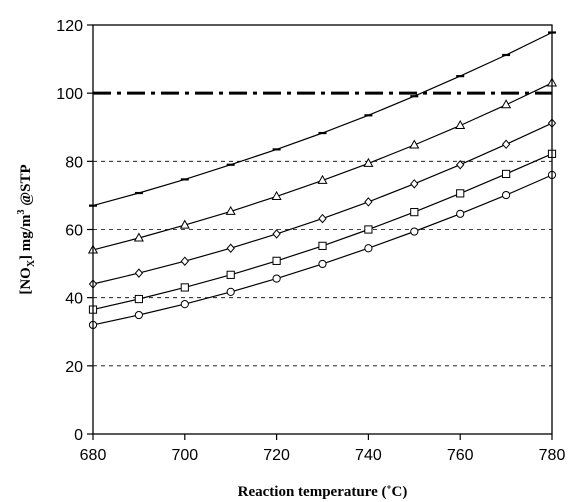 The width and height of the screenshot is (568, 502). Describe the element at coordinates (69, 94) in the screenshot. I see `y-tick-label: 100` at that location.